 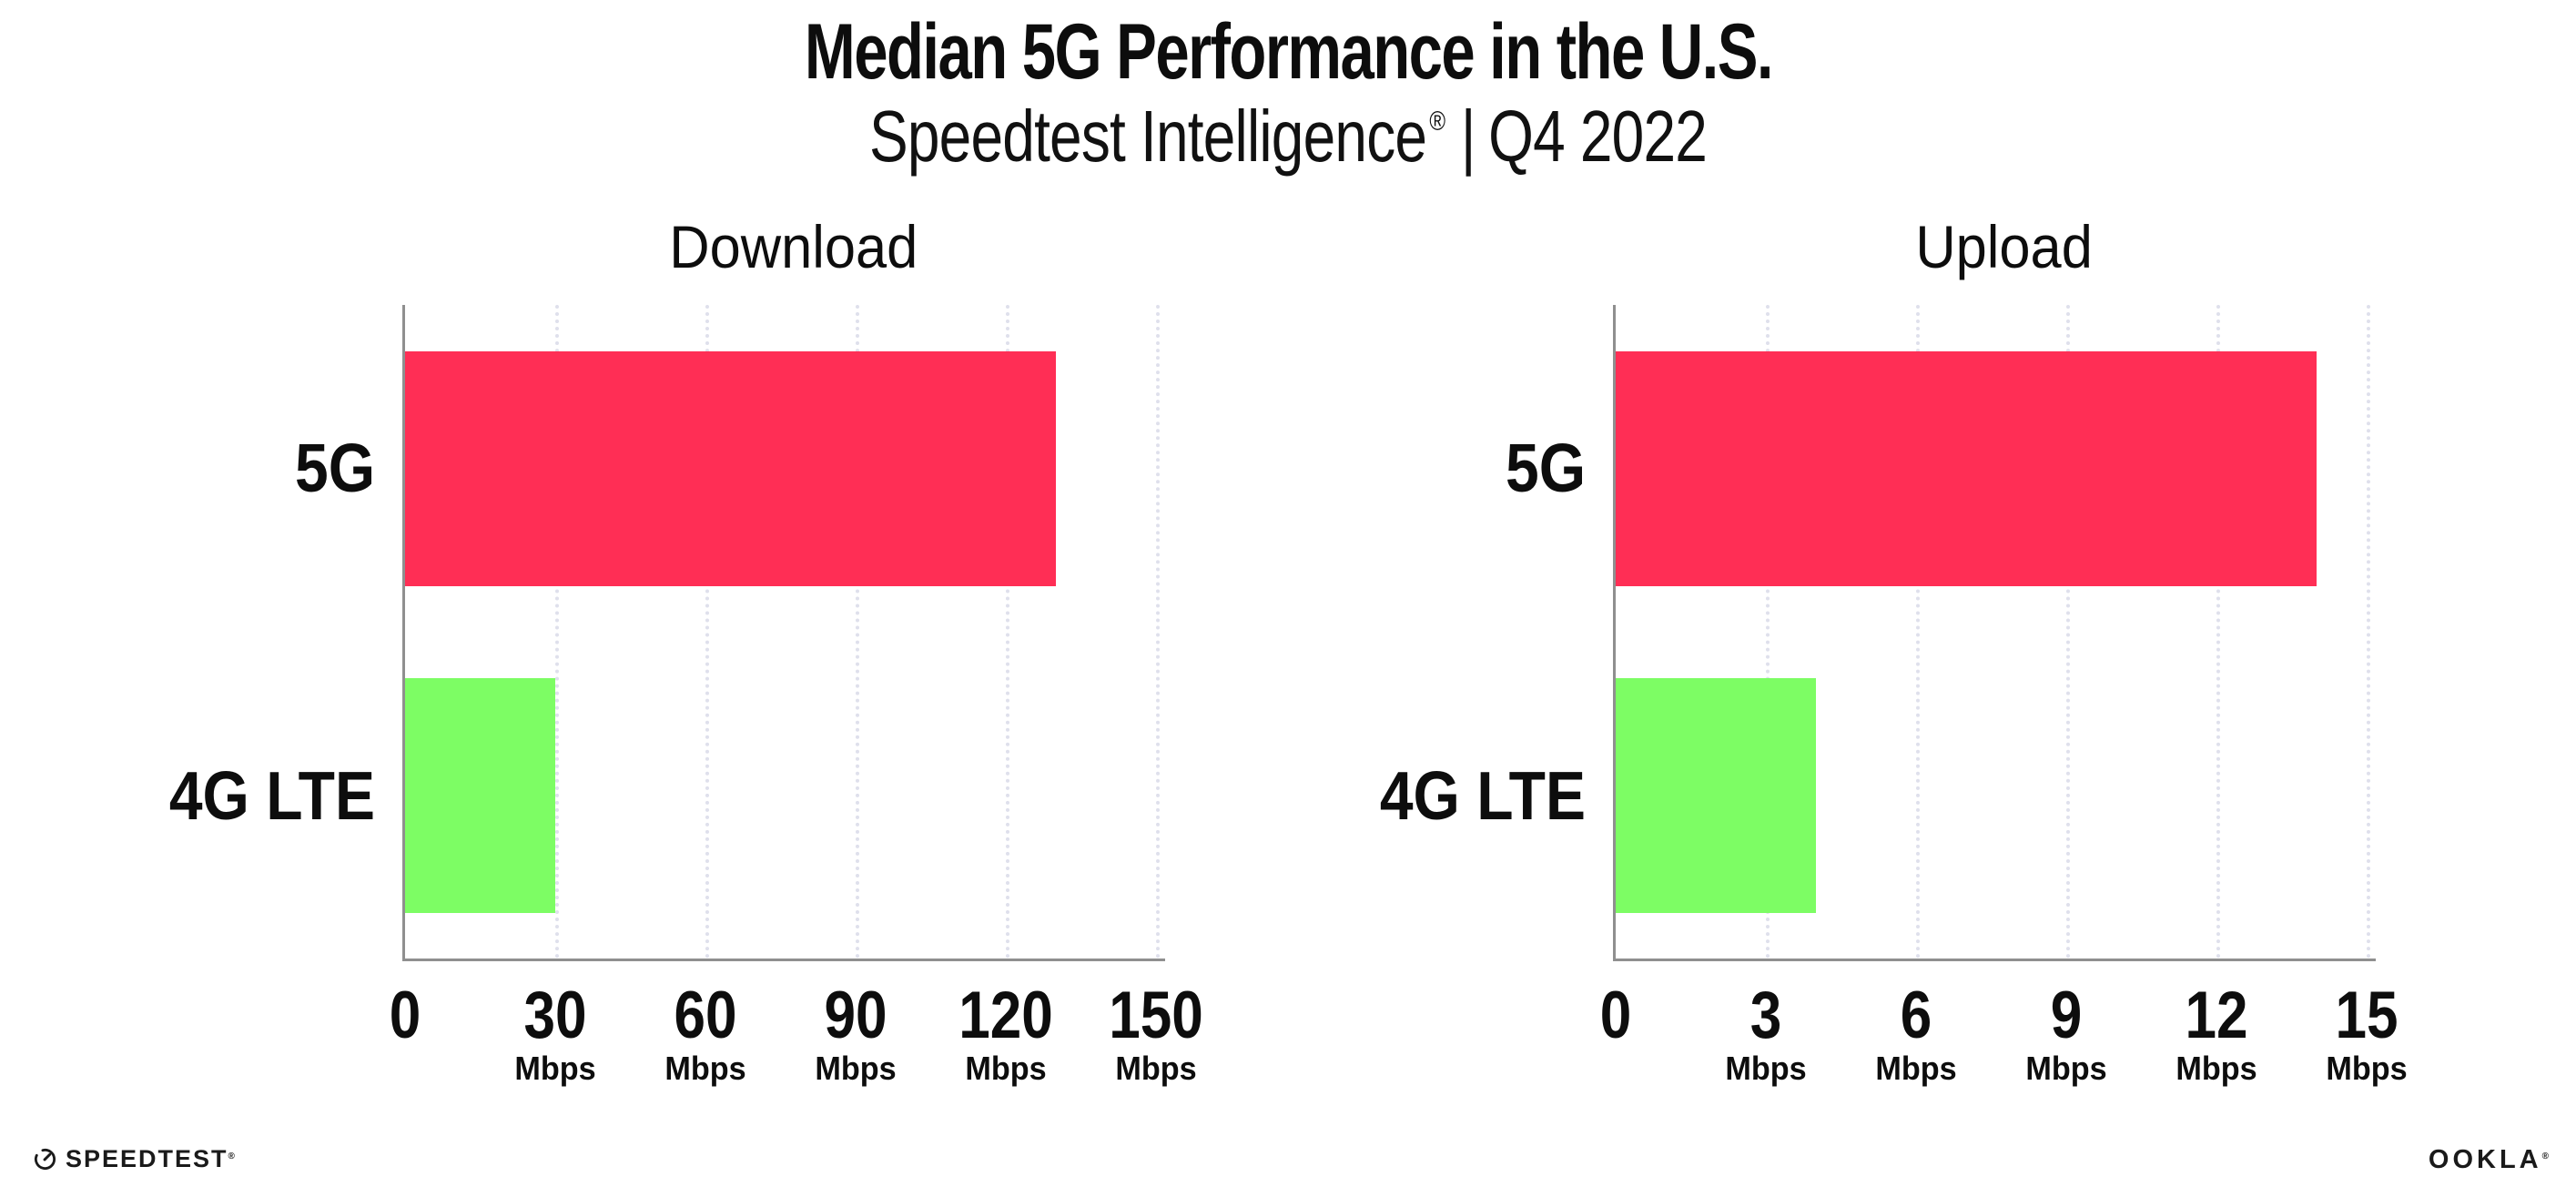 I want to click on tick-value: 60, so click(x=705, y=1015).